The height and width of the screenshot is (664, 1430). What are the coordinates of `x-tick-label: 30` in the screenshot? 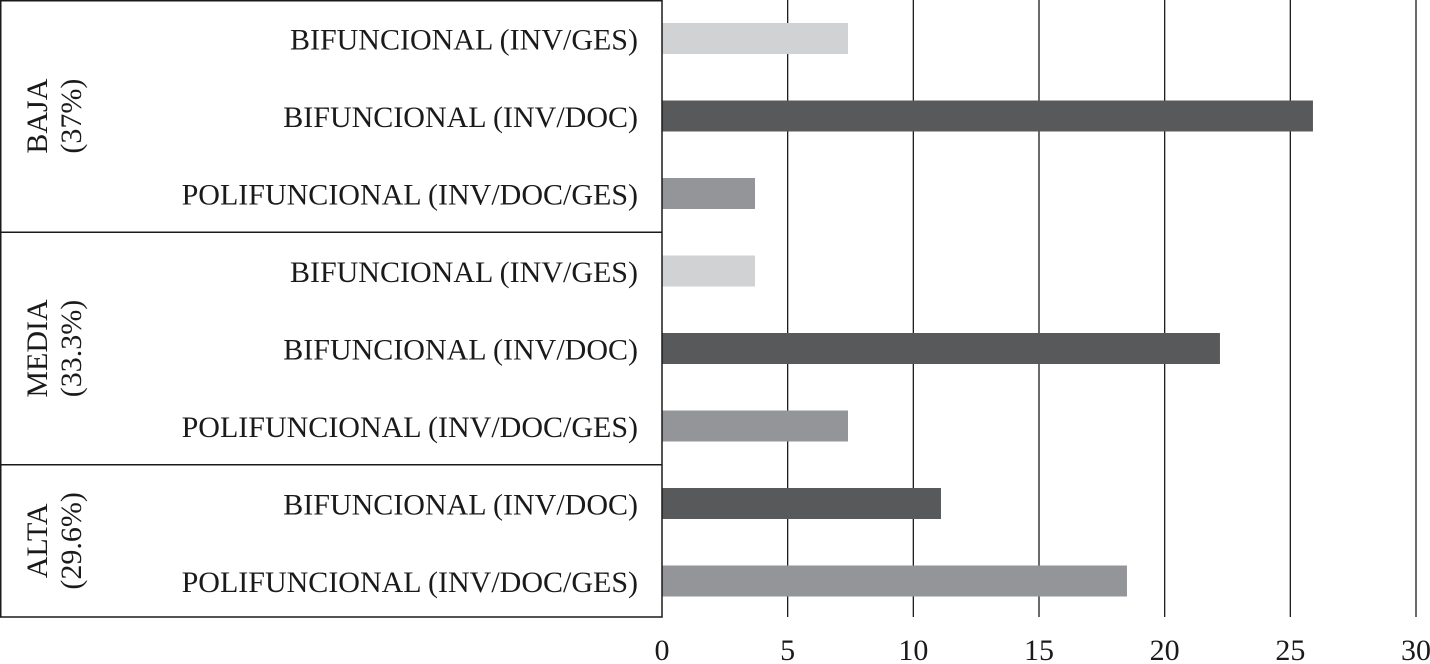 It's located at (1415, 649).